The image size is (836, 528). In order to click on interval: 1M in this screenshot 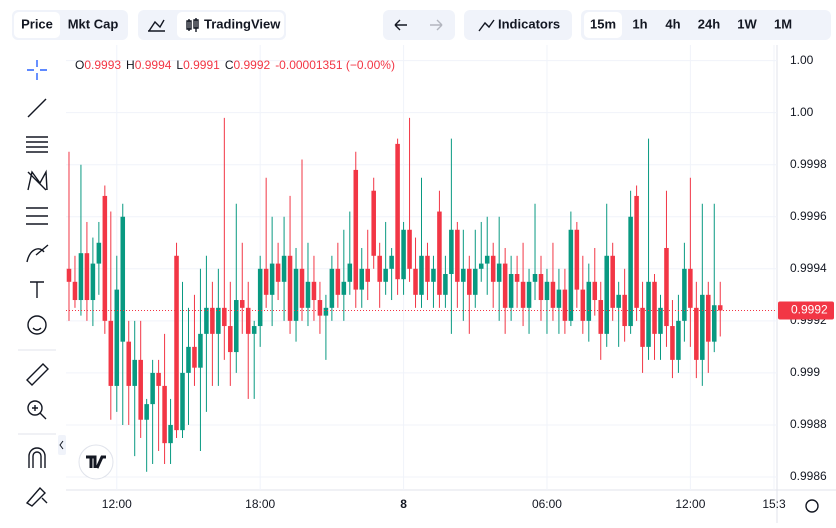, I will do `click(783, 23)`.